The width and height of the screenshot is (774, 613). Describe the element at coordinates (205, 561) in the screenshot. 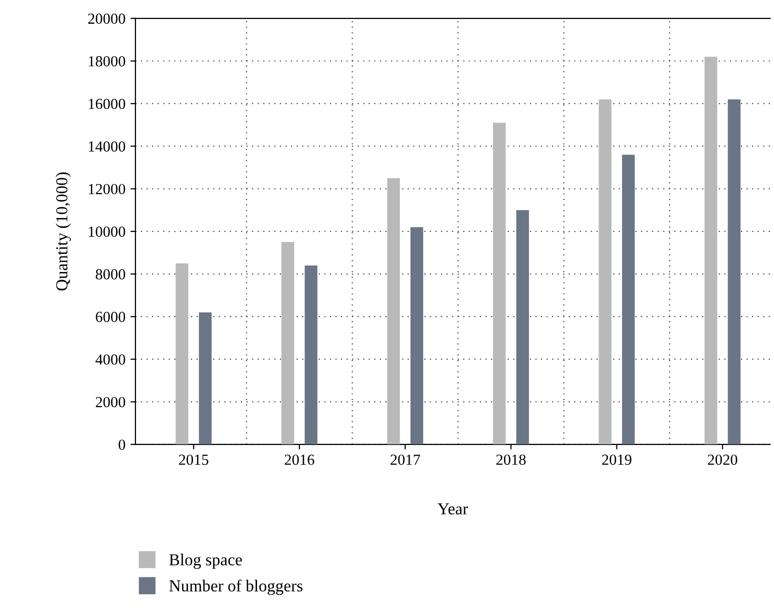

I see `legend-label: Blog space` at that location.